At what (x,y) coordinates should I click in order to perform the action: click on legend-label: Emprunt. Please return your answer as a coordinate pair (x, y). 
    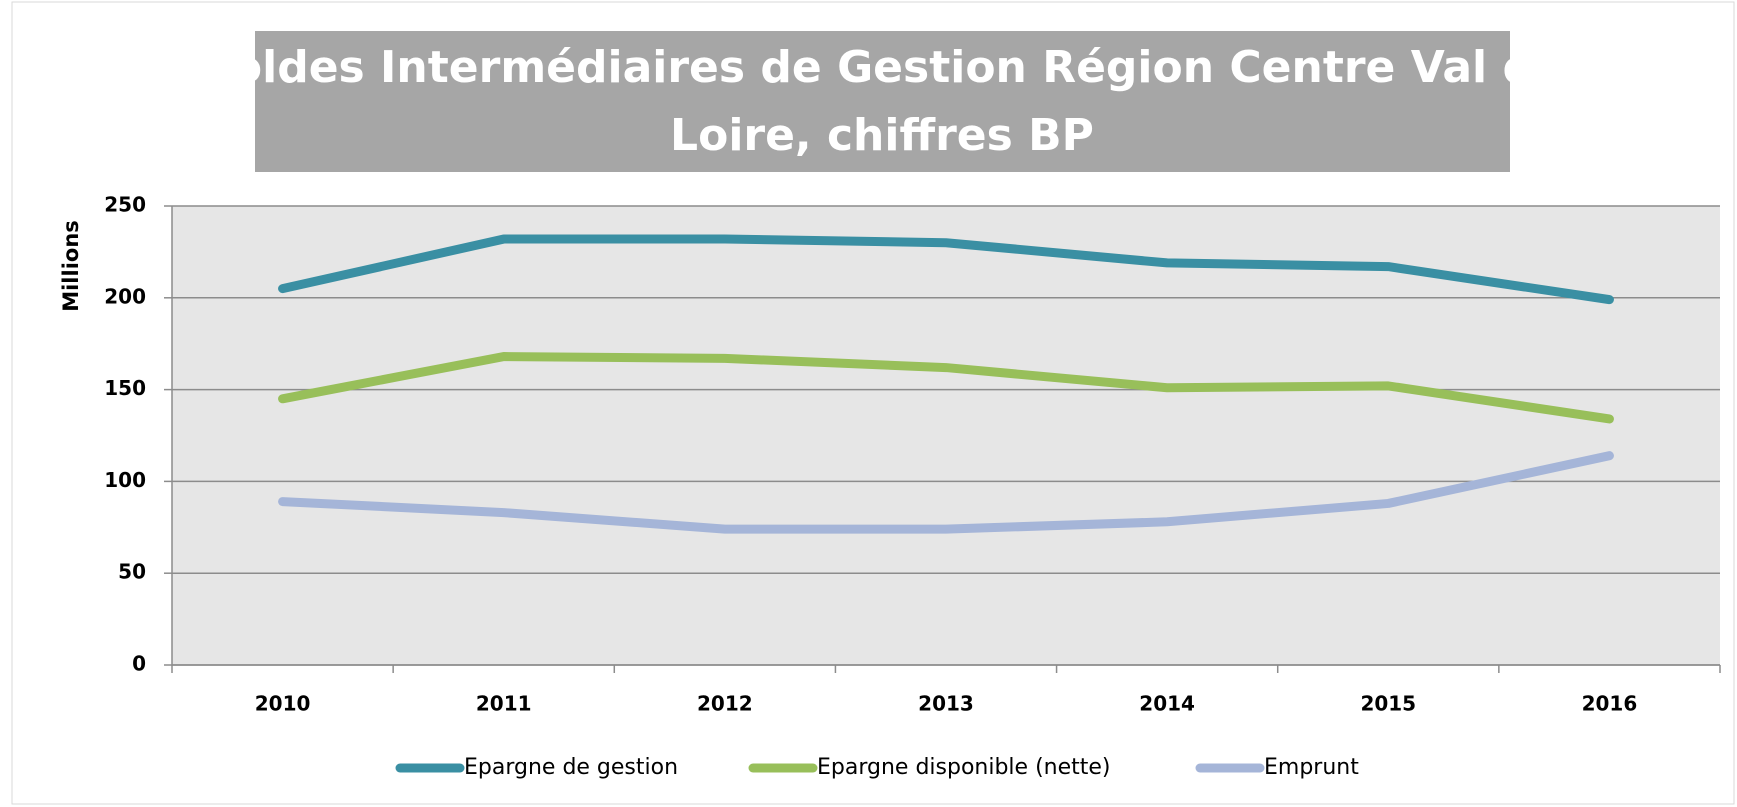
    Looking at the image, I should click on (1311, 767).